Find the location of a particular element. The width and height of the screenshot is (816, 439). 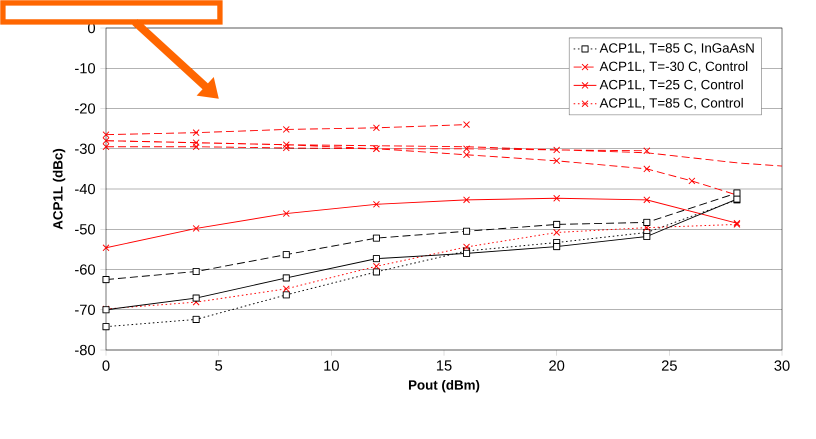

y-tick-label: -80 is located at coordinates (85, 350).